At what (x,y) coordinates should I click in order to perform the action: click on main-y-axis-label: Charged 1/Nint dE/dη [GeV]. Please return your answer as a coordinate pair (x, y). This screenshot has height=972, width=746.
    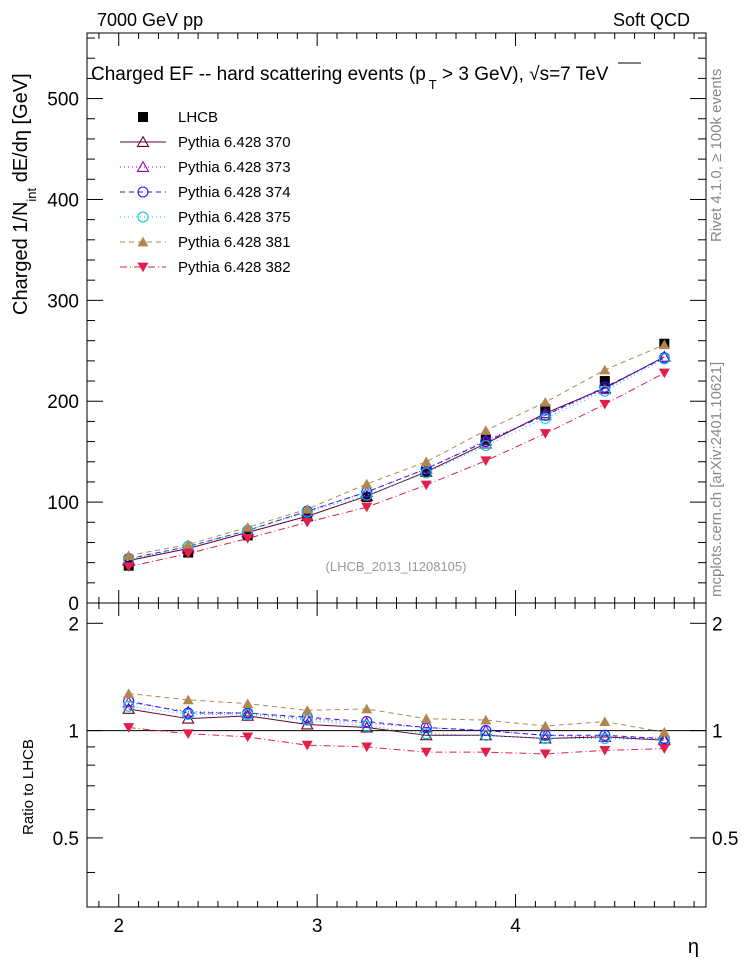
    Looking at the image, I should click on (24, 194).